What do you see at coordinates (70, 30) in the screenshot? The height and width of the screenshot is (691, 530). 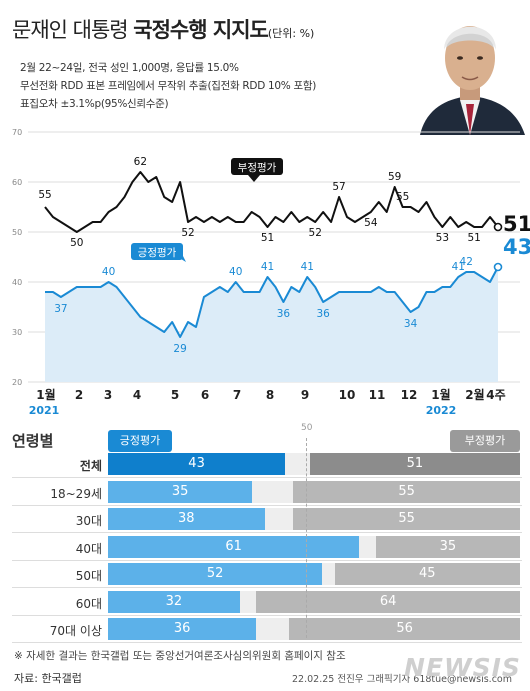 I see `title-prefix: 문재인 대통령` at bounding box center [70, 30].